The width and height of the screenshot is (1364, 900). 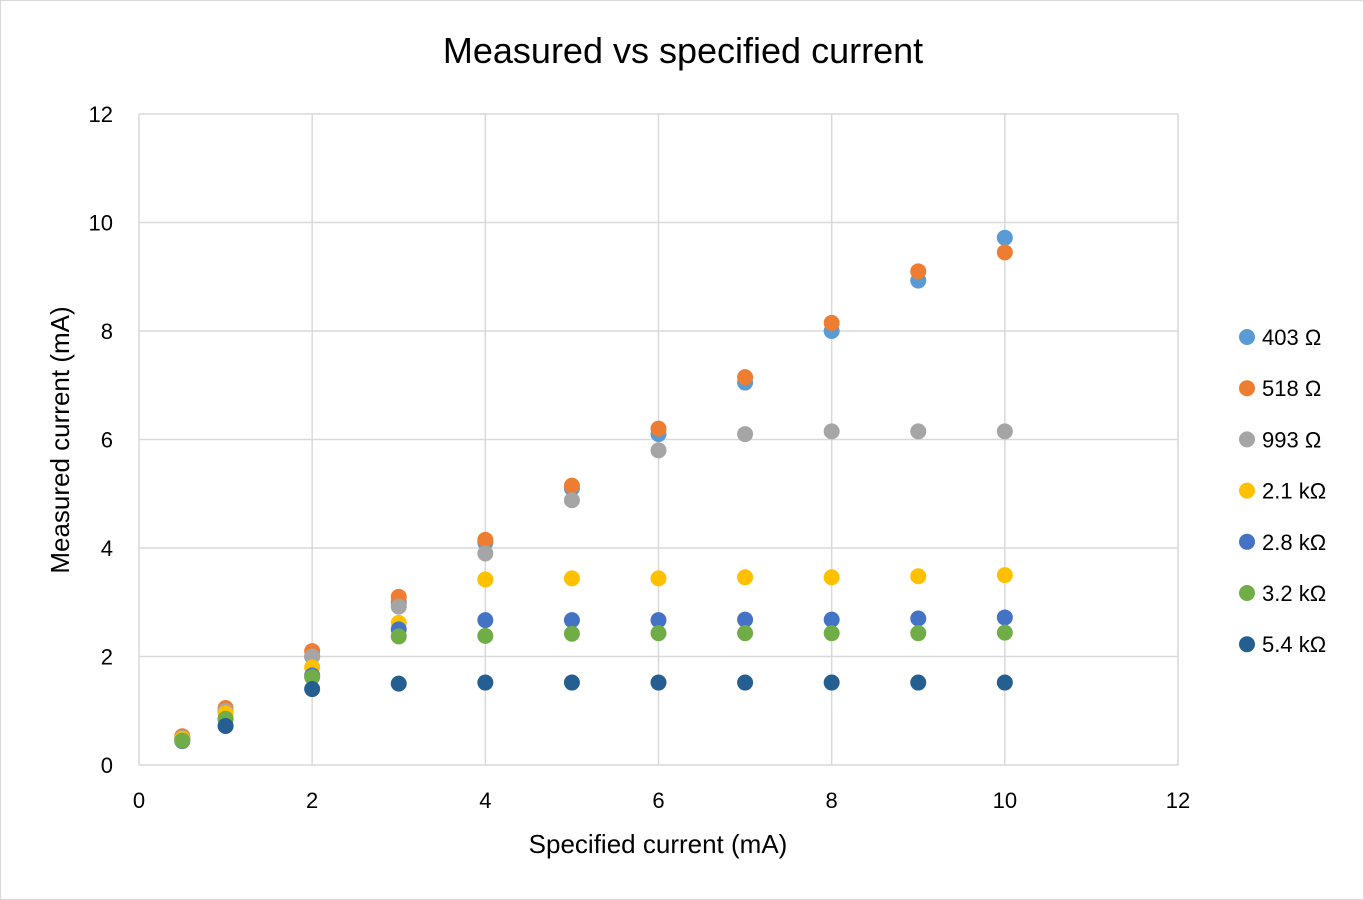 I want to click on legend-label: 518 Ω, so click(x=1291, y=388).